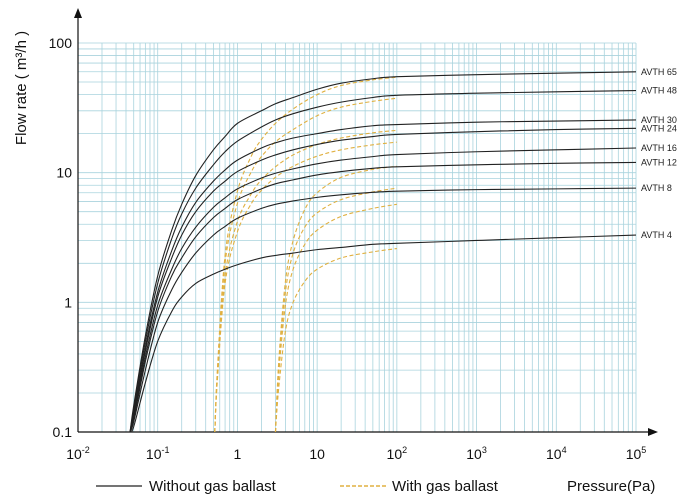 The width and height of the screenshot is (694, 496). Describe the element at coordinates (78, 453) in the screenshot. I see `x-tick-label: 10⁻²` at that location.